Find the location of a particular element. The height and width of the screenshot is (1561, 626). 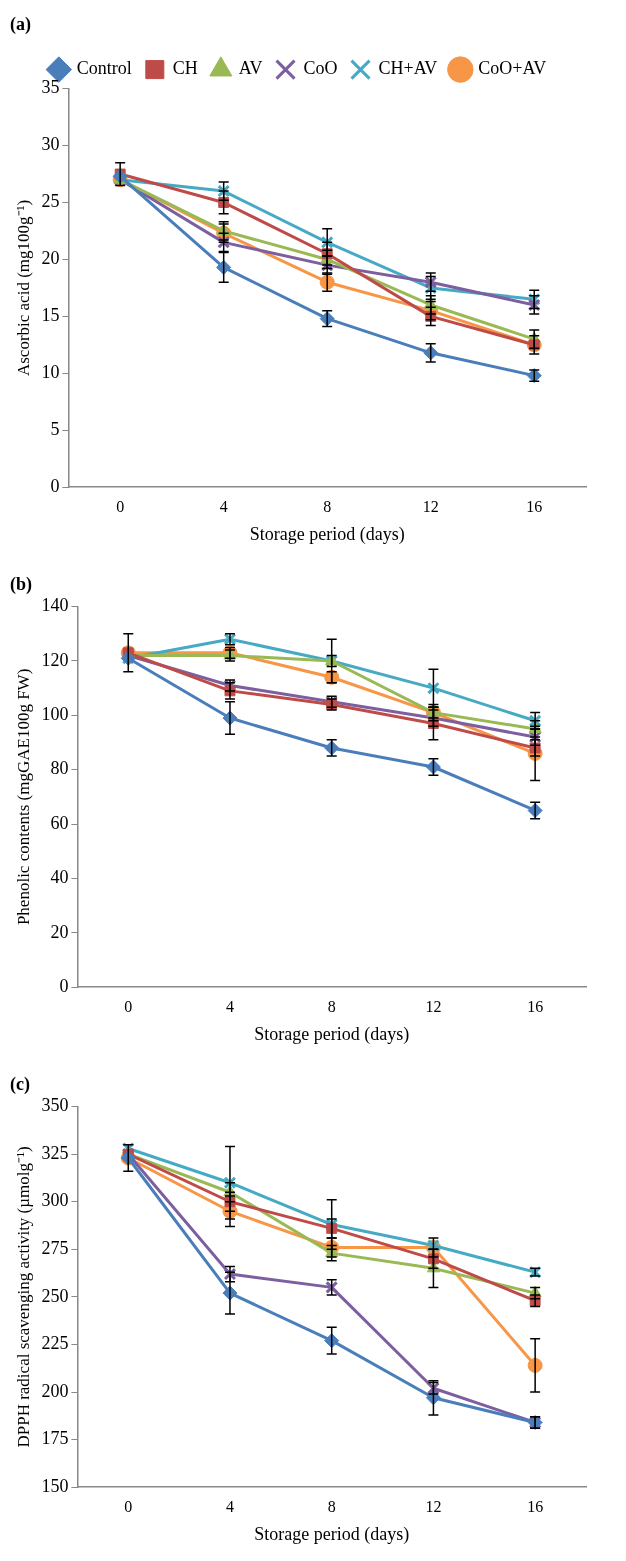

y-tick-label: 200 is located at coordinates (55, 1390).